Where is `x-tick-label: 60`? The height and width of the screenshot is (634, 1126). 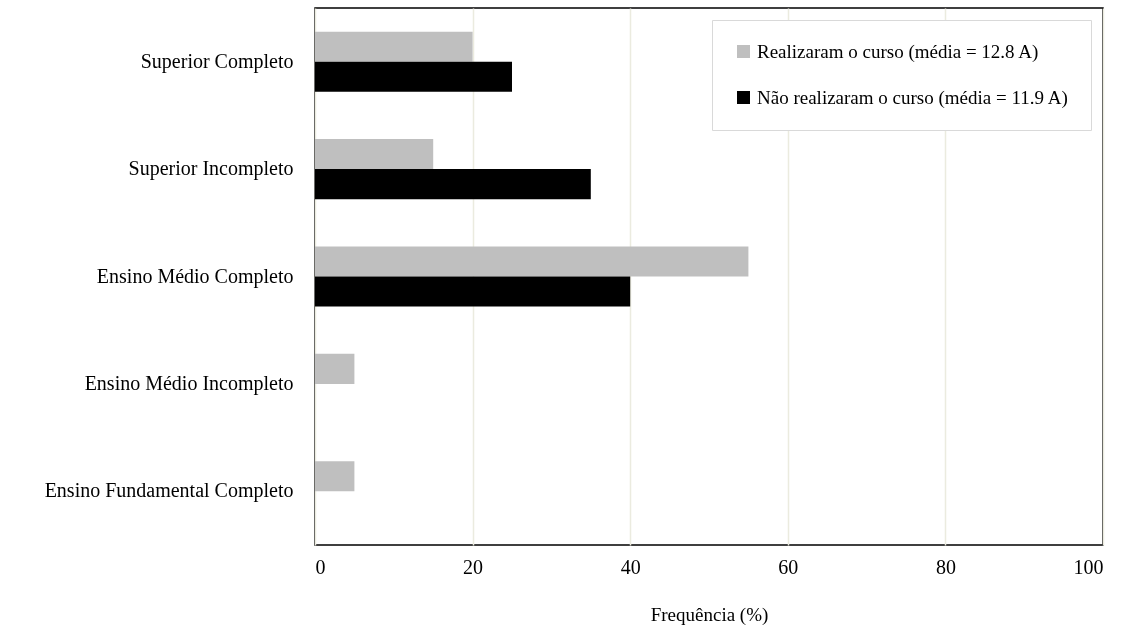
x-tick-label: 60 is located at coordinates (788, 566).